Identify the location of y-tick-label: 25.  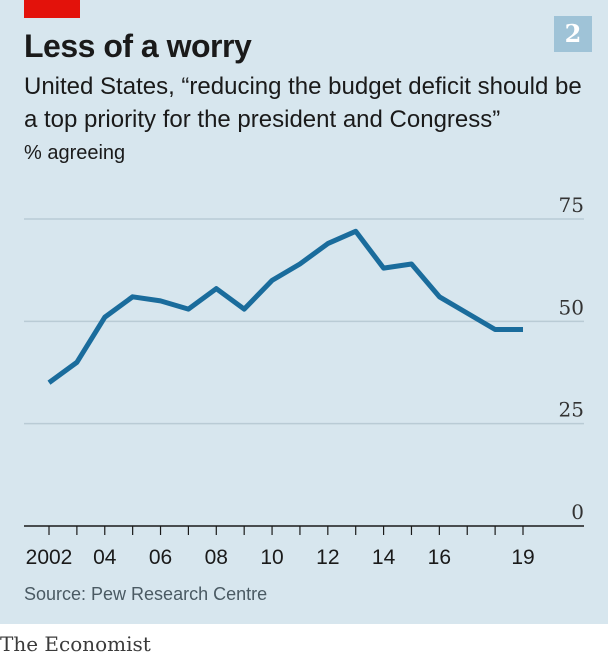
(571, 410).